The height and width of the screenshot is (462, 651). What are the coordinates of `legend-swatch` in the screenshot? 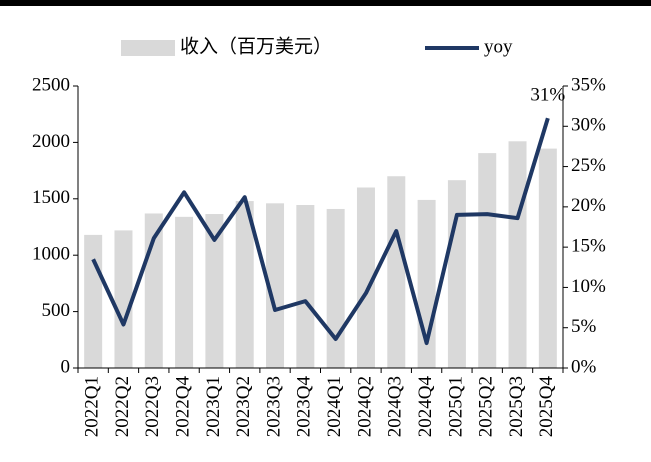 It's located at (148, 48).